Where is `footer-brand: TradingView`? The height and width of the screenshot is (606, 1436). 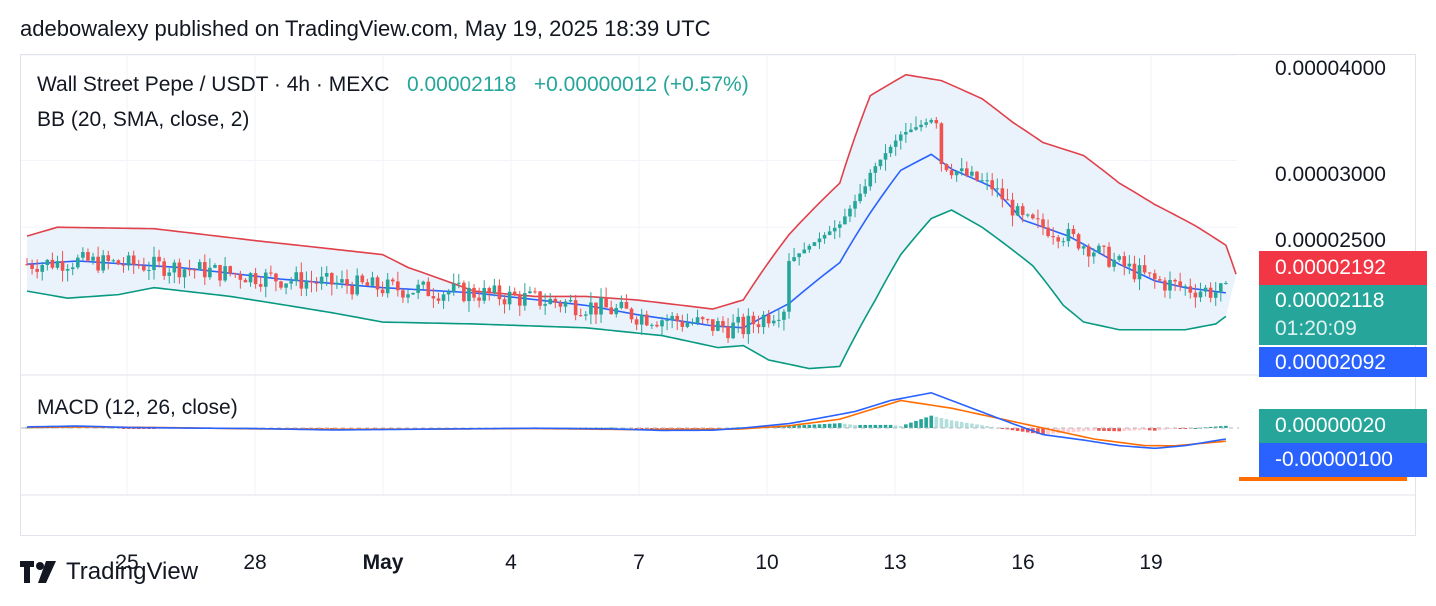 footer-brand: TradingView is located at coordinates (109, 572).